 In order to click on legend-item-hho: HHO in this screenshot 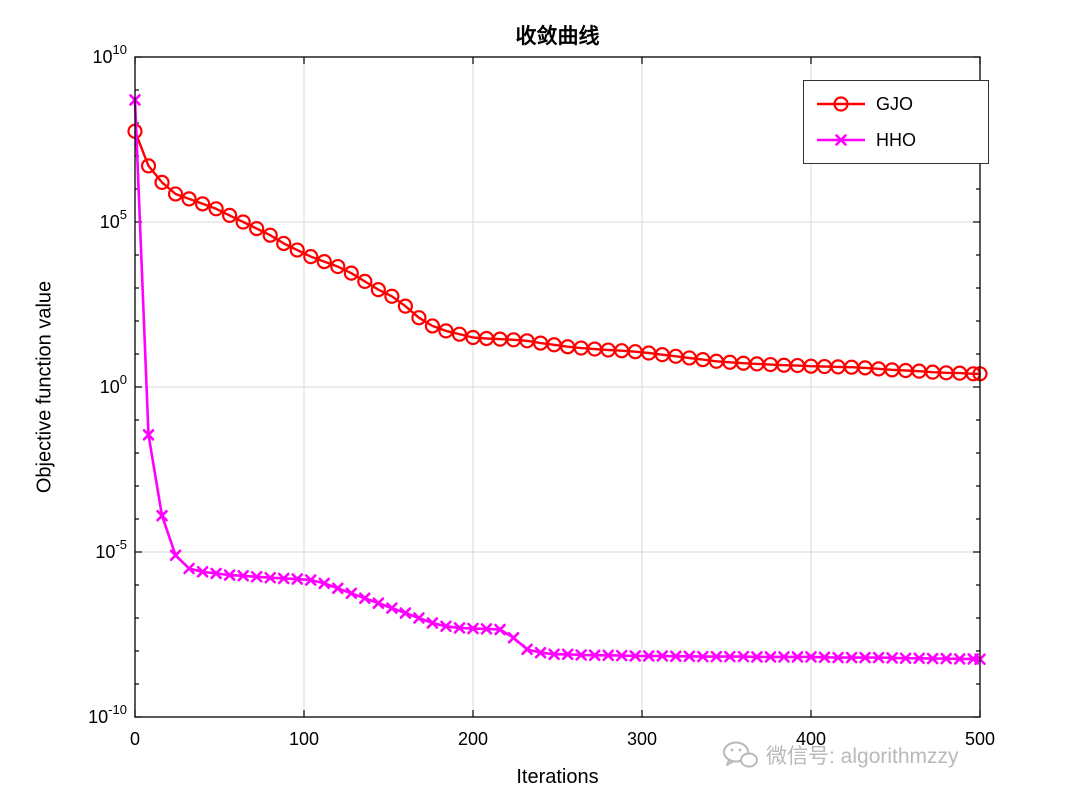, I will do `click(896, 140)`.